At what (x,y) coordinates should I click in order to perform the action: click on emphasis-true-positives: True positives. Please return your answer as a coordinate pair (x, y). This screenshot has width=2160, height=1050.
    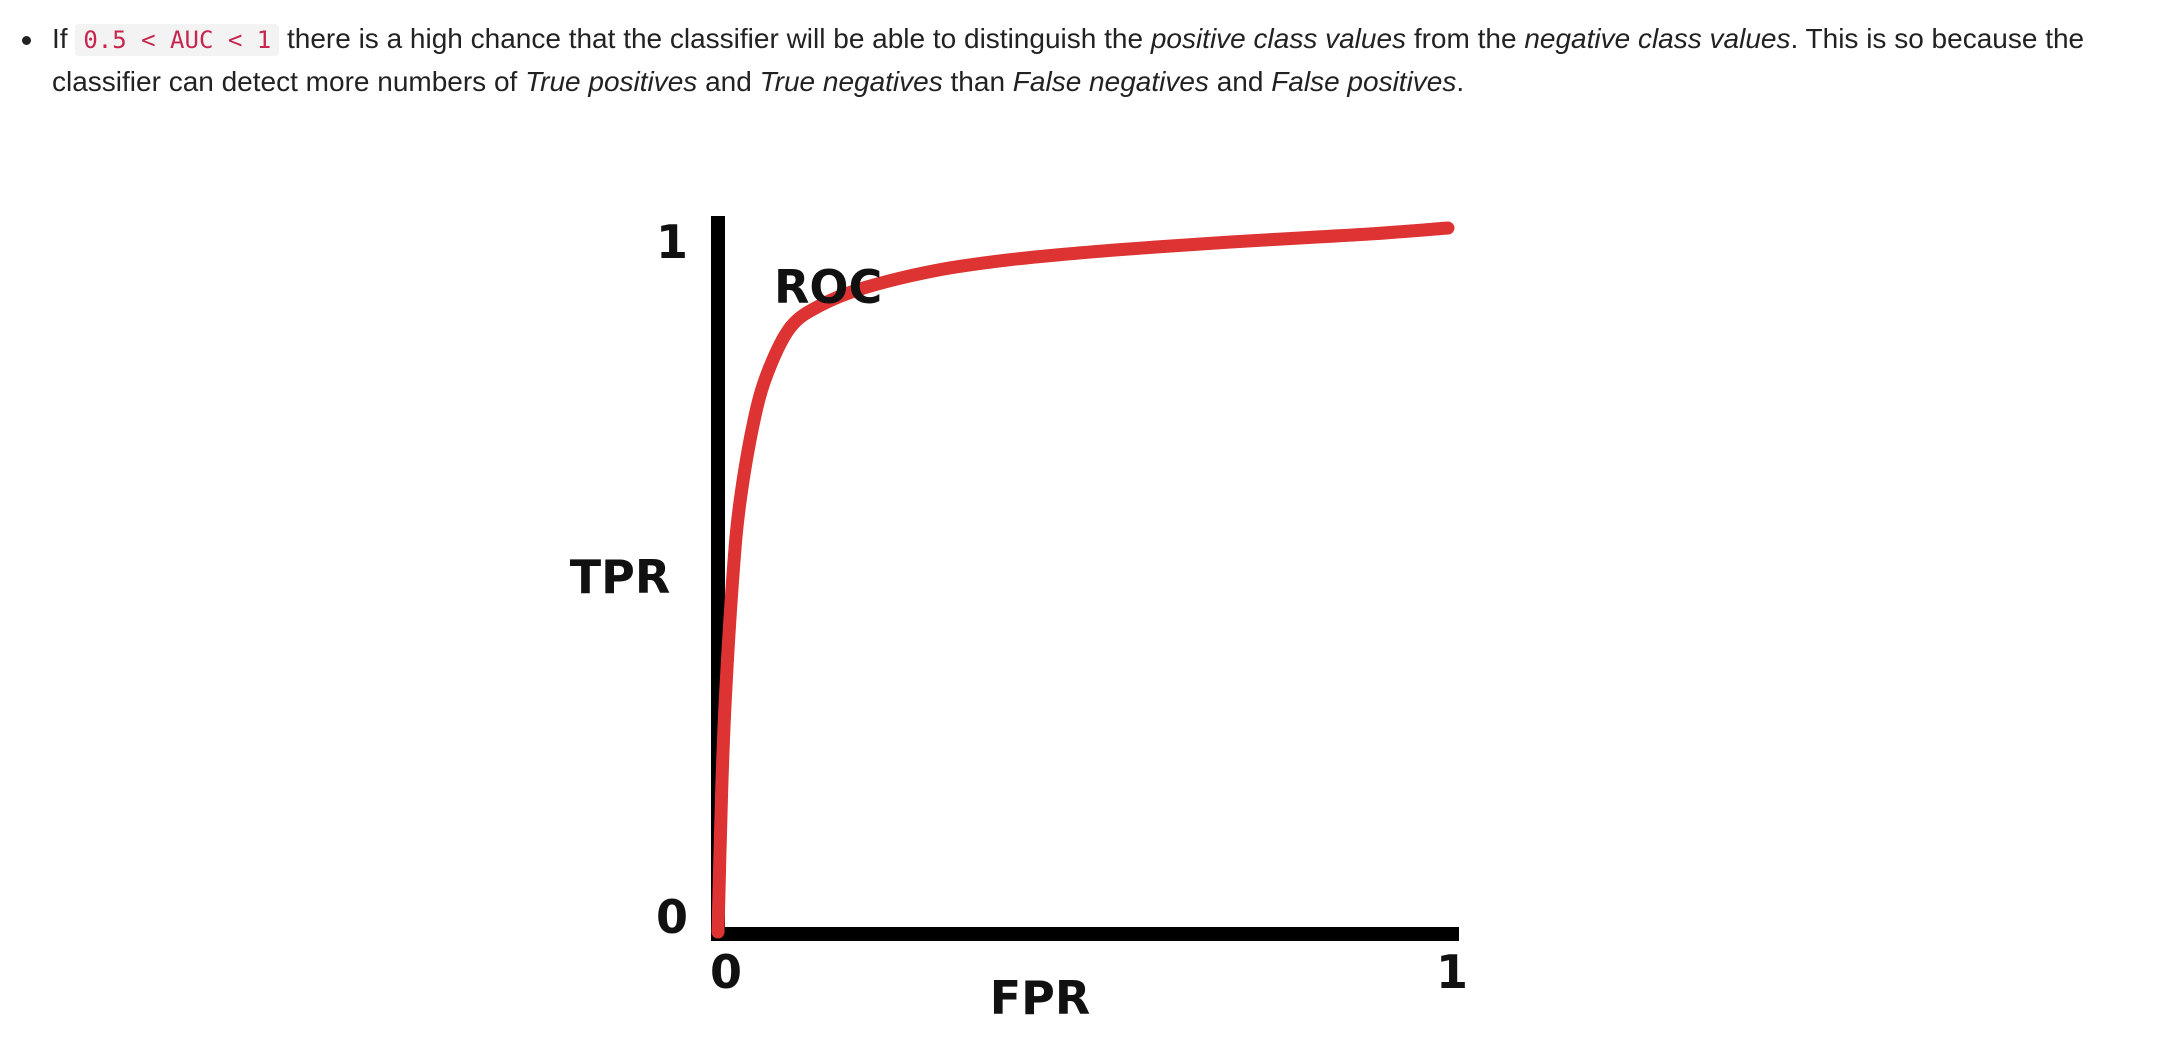
    Looking at the image, I should click on (611, 81).